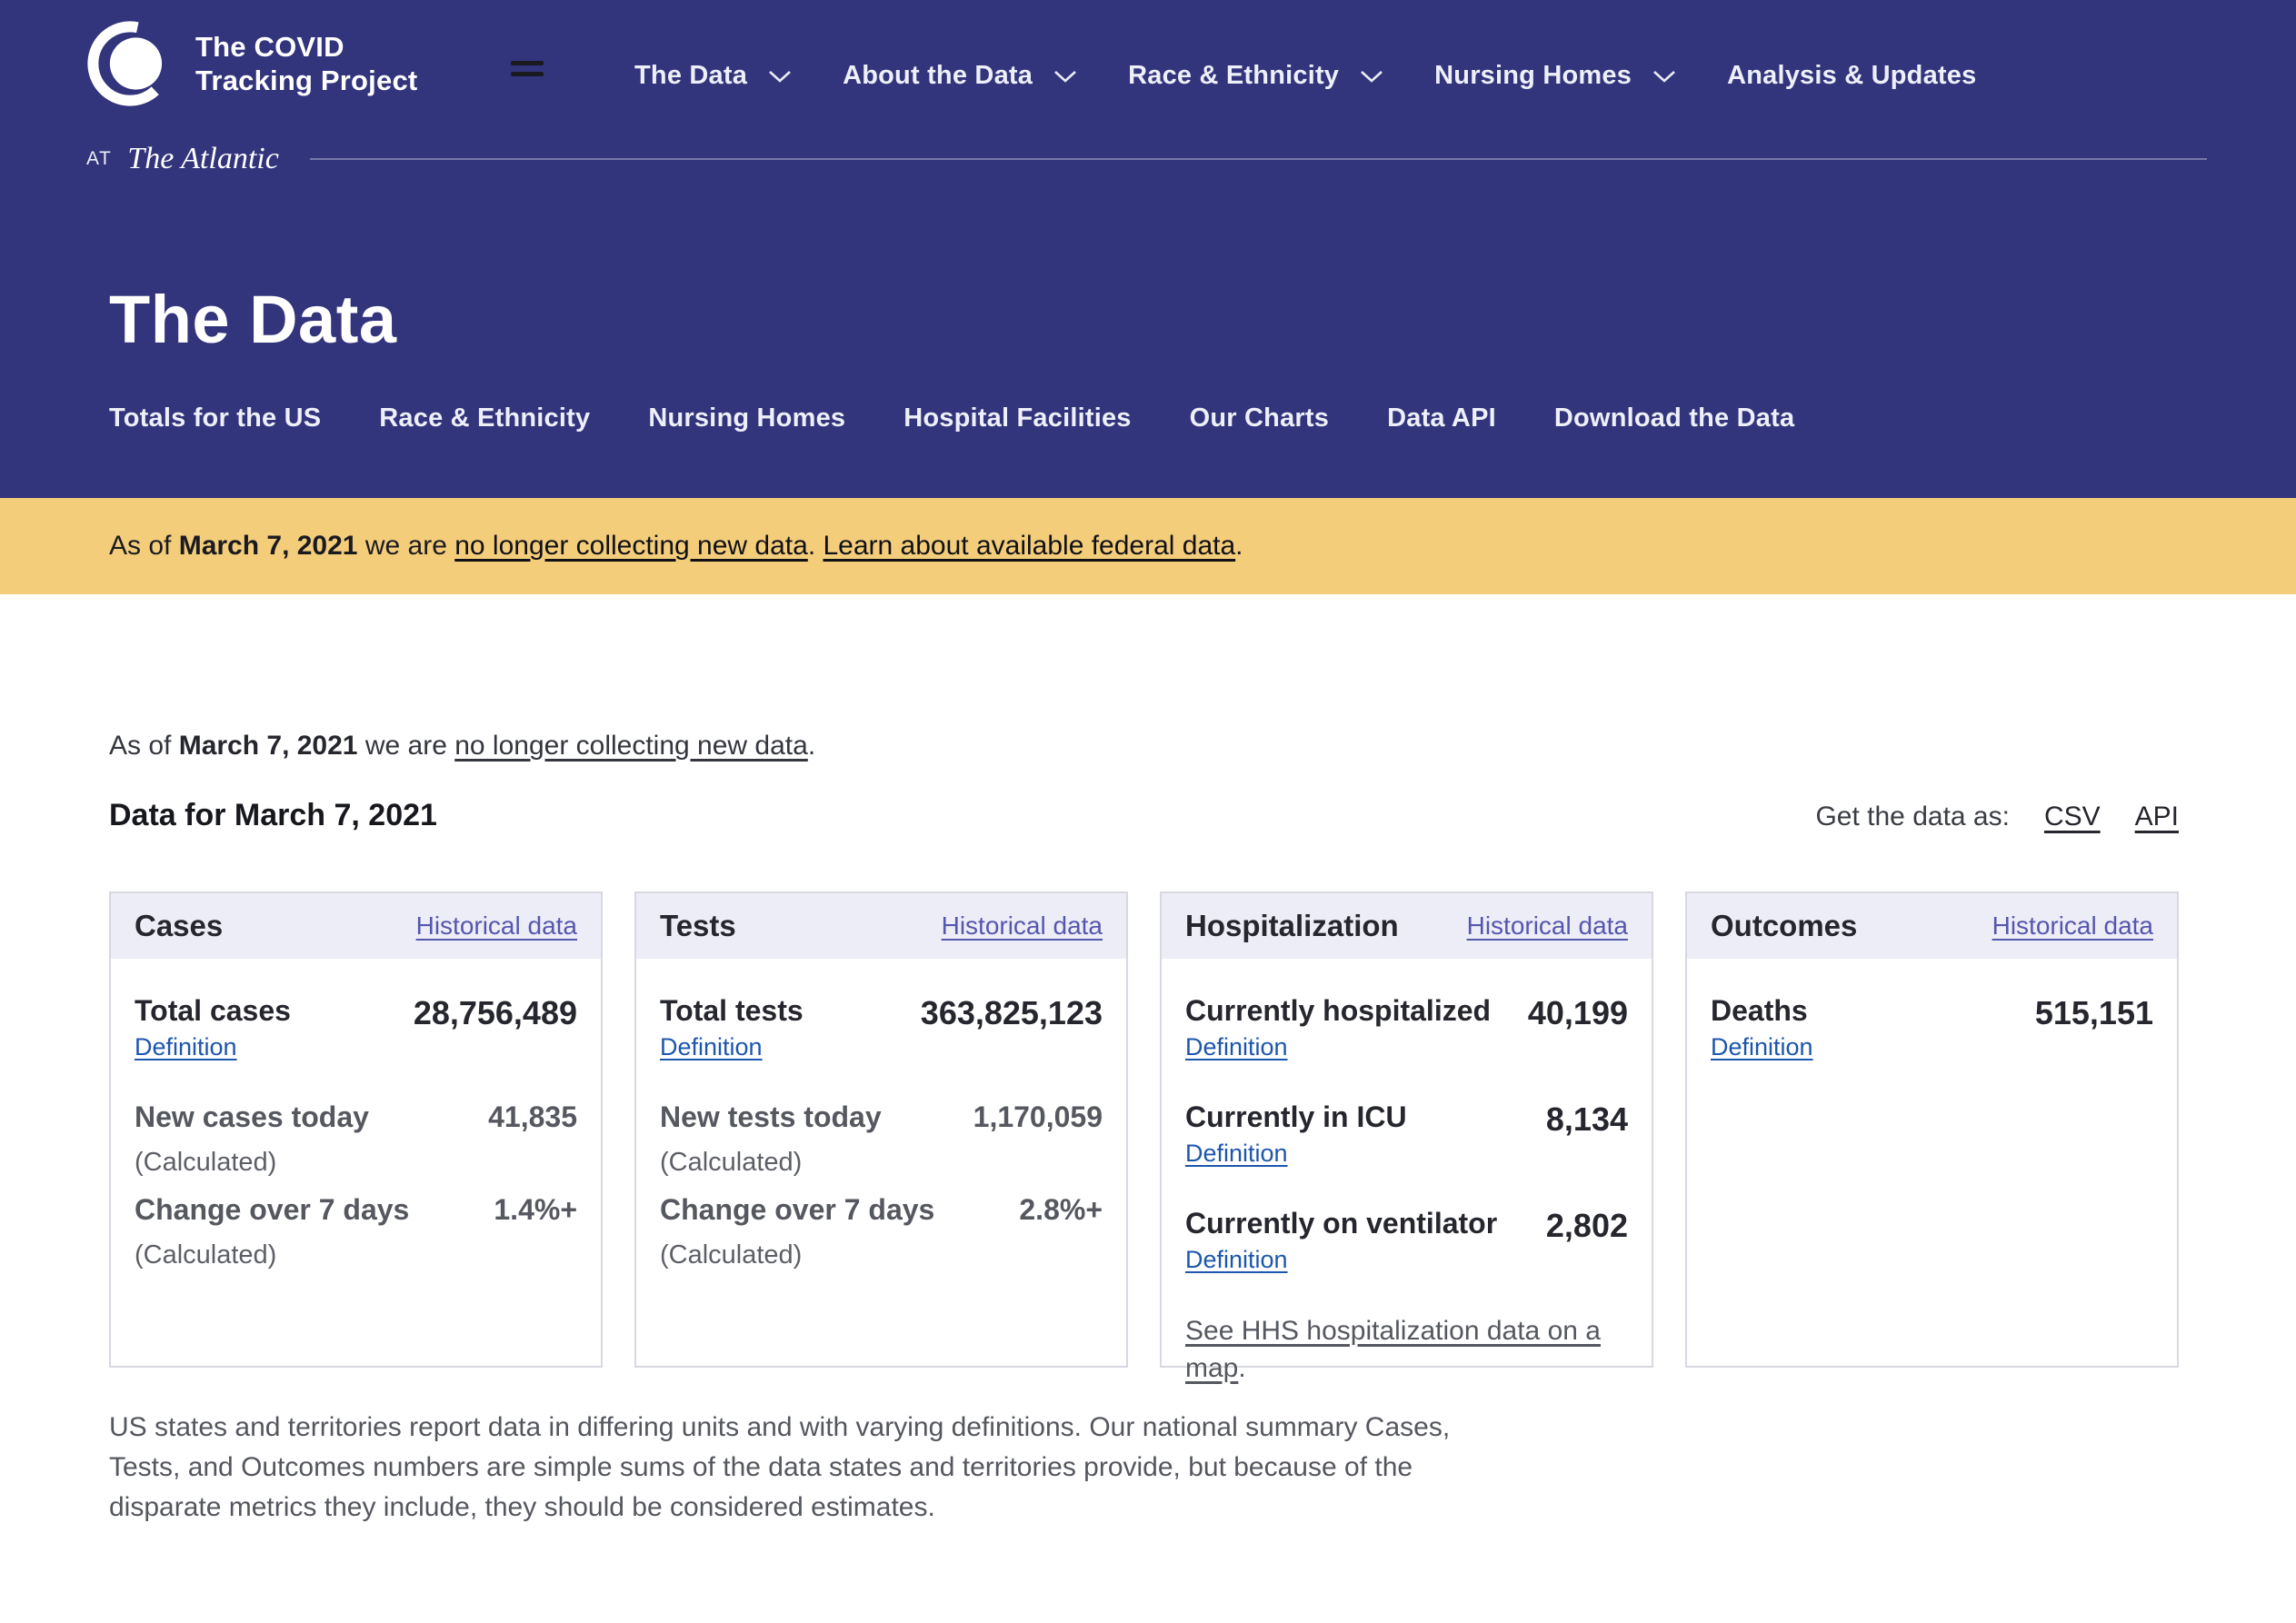 This screenshot has height=1623, width=2296. Describe the element at coordinates (747, 418) in the screenshot. I see `subnav-item-nursing-homes: Nursing Homes` at that location.